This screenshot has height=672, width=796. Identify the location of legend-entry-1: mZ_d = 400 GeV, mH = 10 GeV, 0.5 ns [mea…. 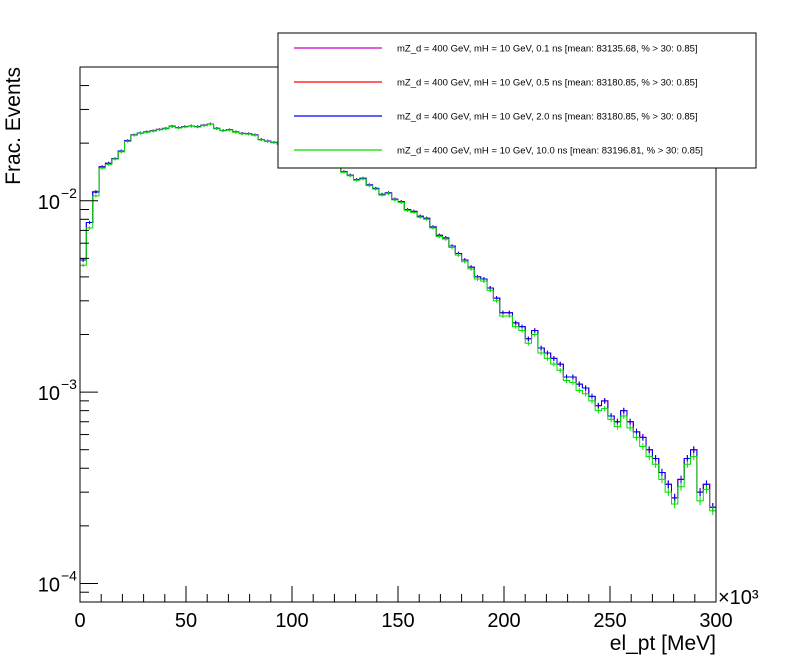
(547, 83).